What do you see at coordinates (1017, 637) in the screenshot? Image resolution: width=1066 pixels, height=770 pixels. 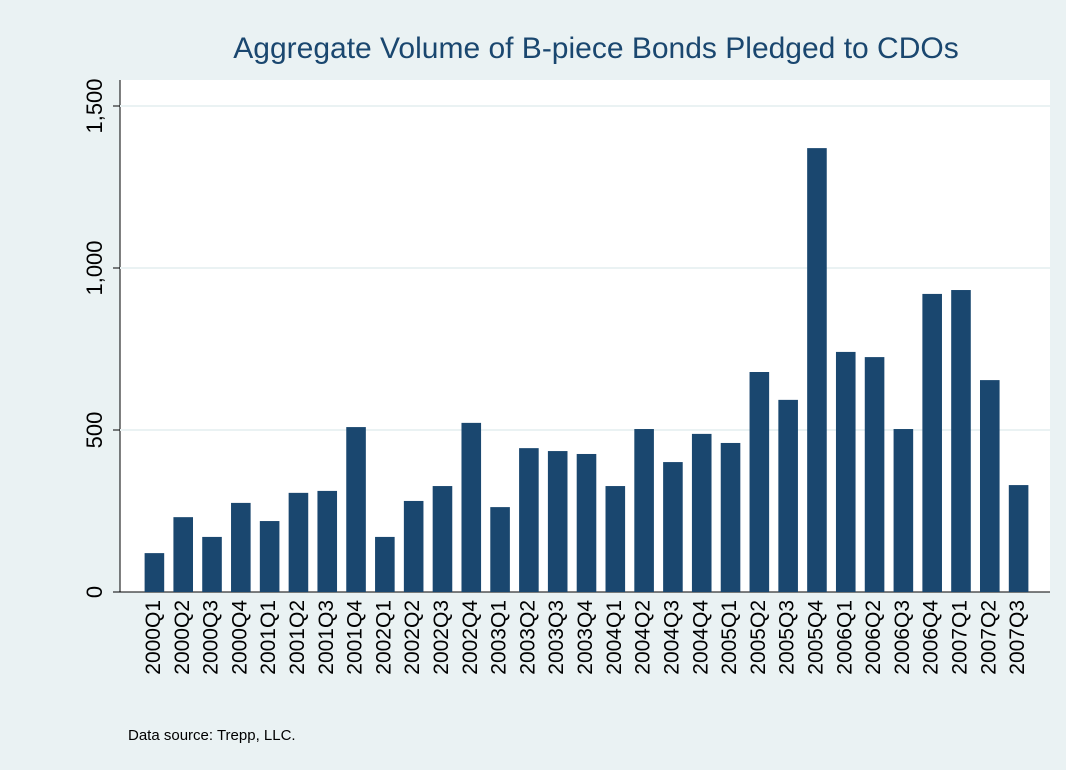 I see `x-tick-label: 2007Q3` at bounding box center [1017, 637].